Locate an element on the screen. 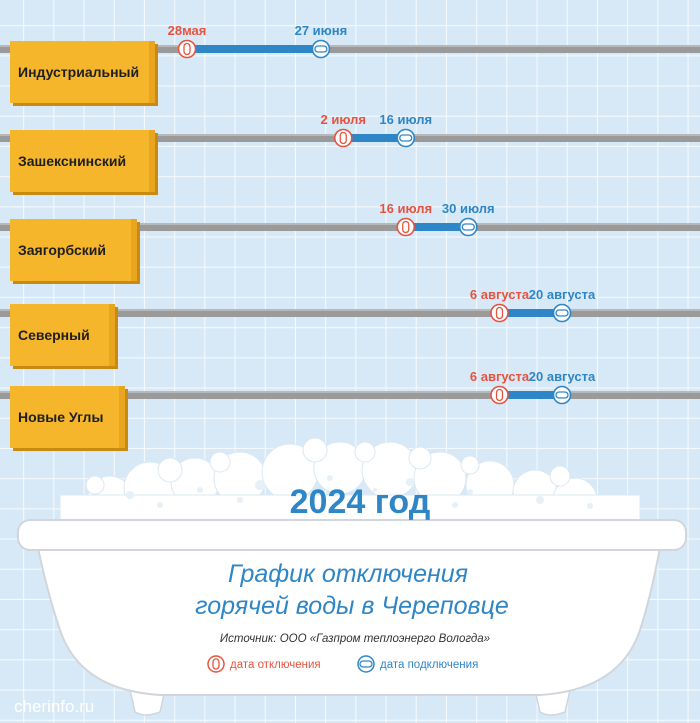 The width and height of the screenshot is (700, 723). off-date-label: 16 июля is located at coordinates (405, 208).